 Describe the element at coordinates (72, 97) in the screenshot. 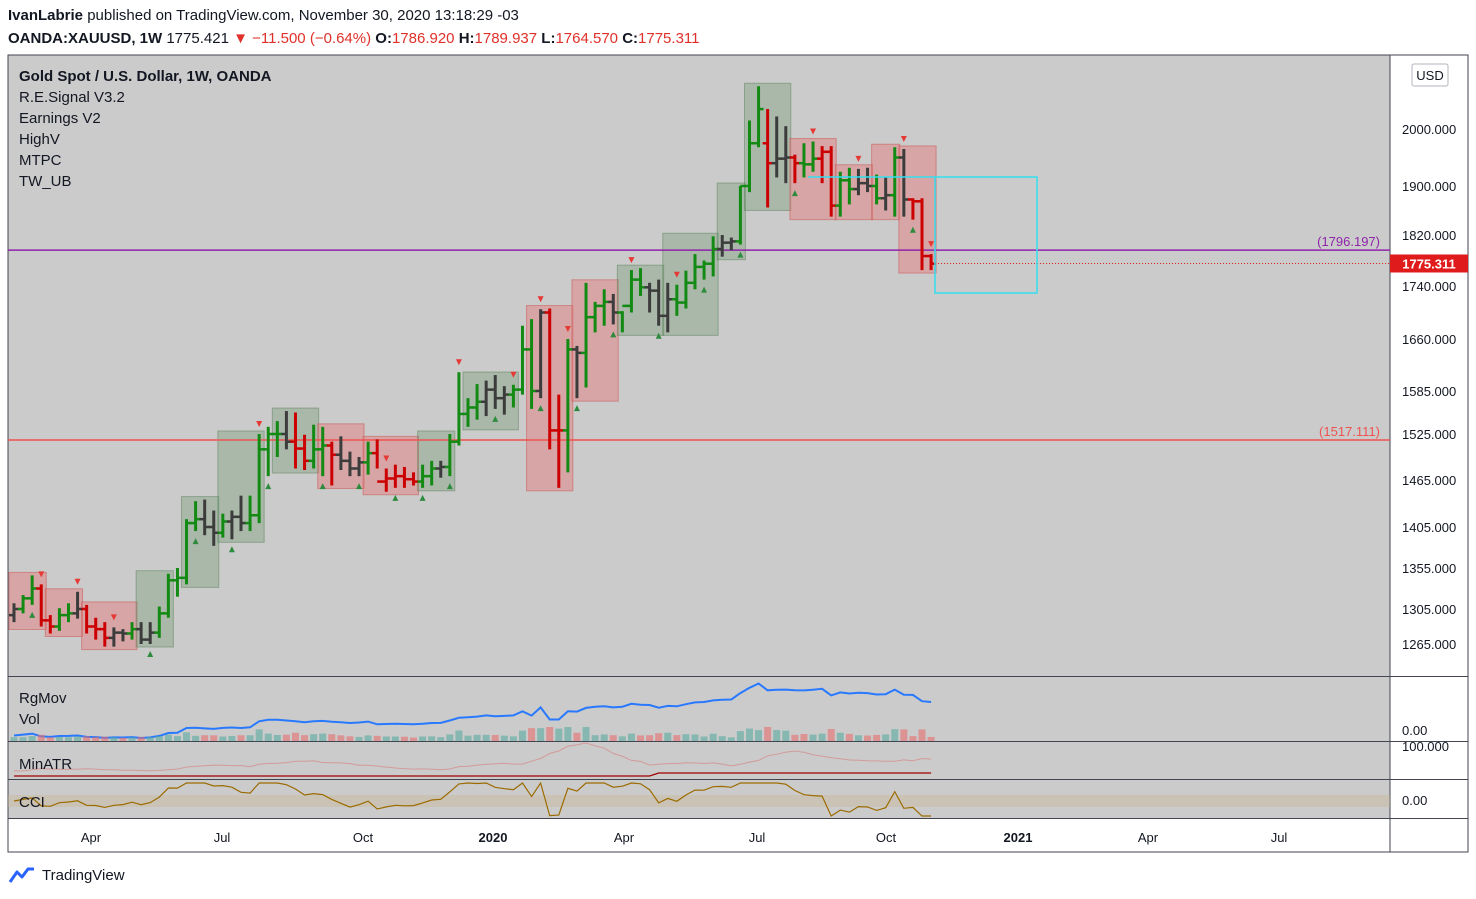

I see `legend-study: R.E.Signal V3.2` at that location.